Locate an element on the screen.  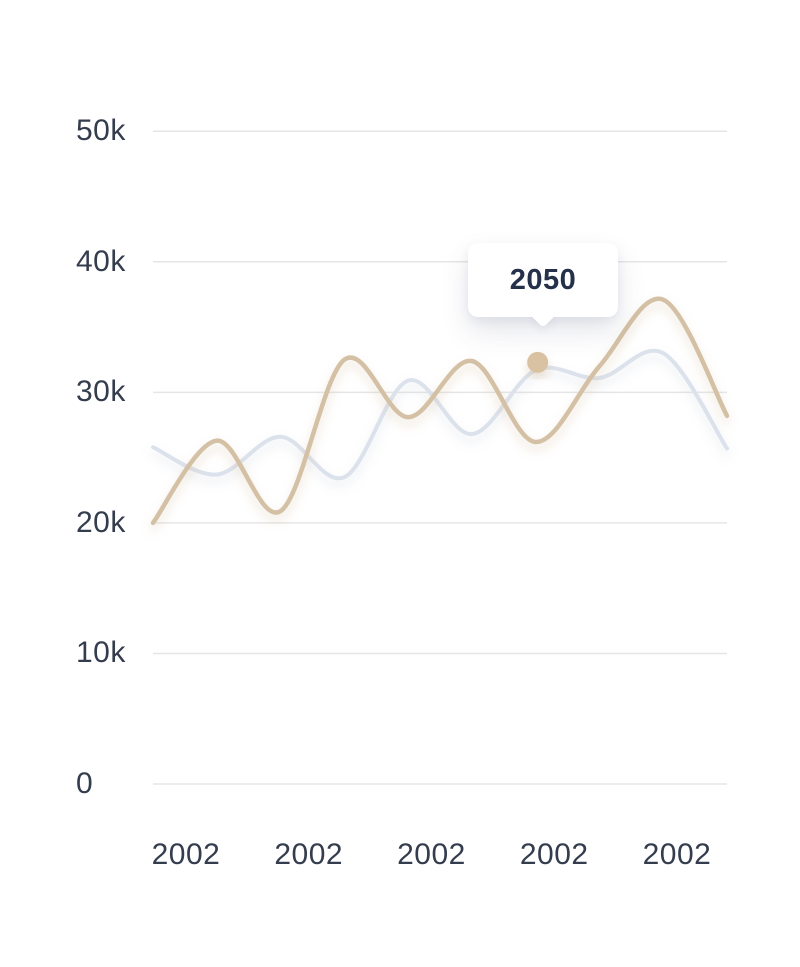
y-tick-label: 40k is located at coordinates (101, 261).